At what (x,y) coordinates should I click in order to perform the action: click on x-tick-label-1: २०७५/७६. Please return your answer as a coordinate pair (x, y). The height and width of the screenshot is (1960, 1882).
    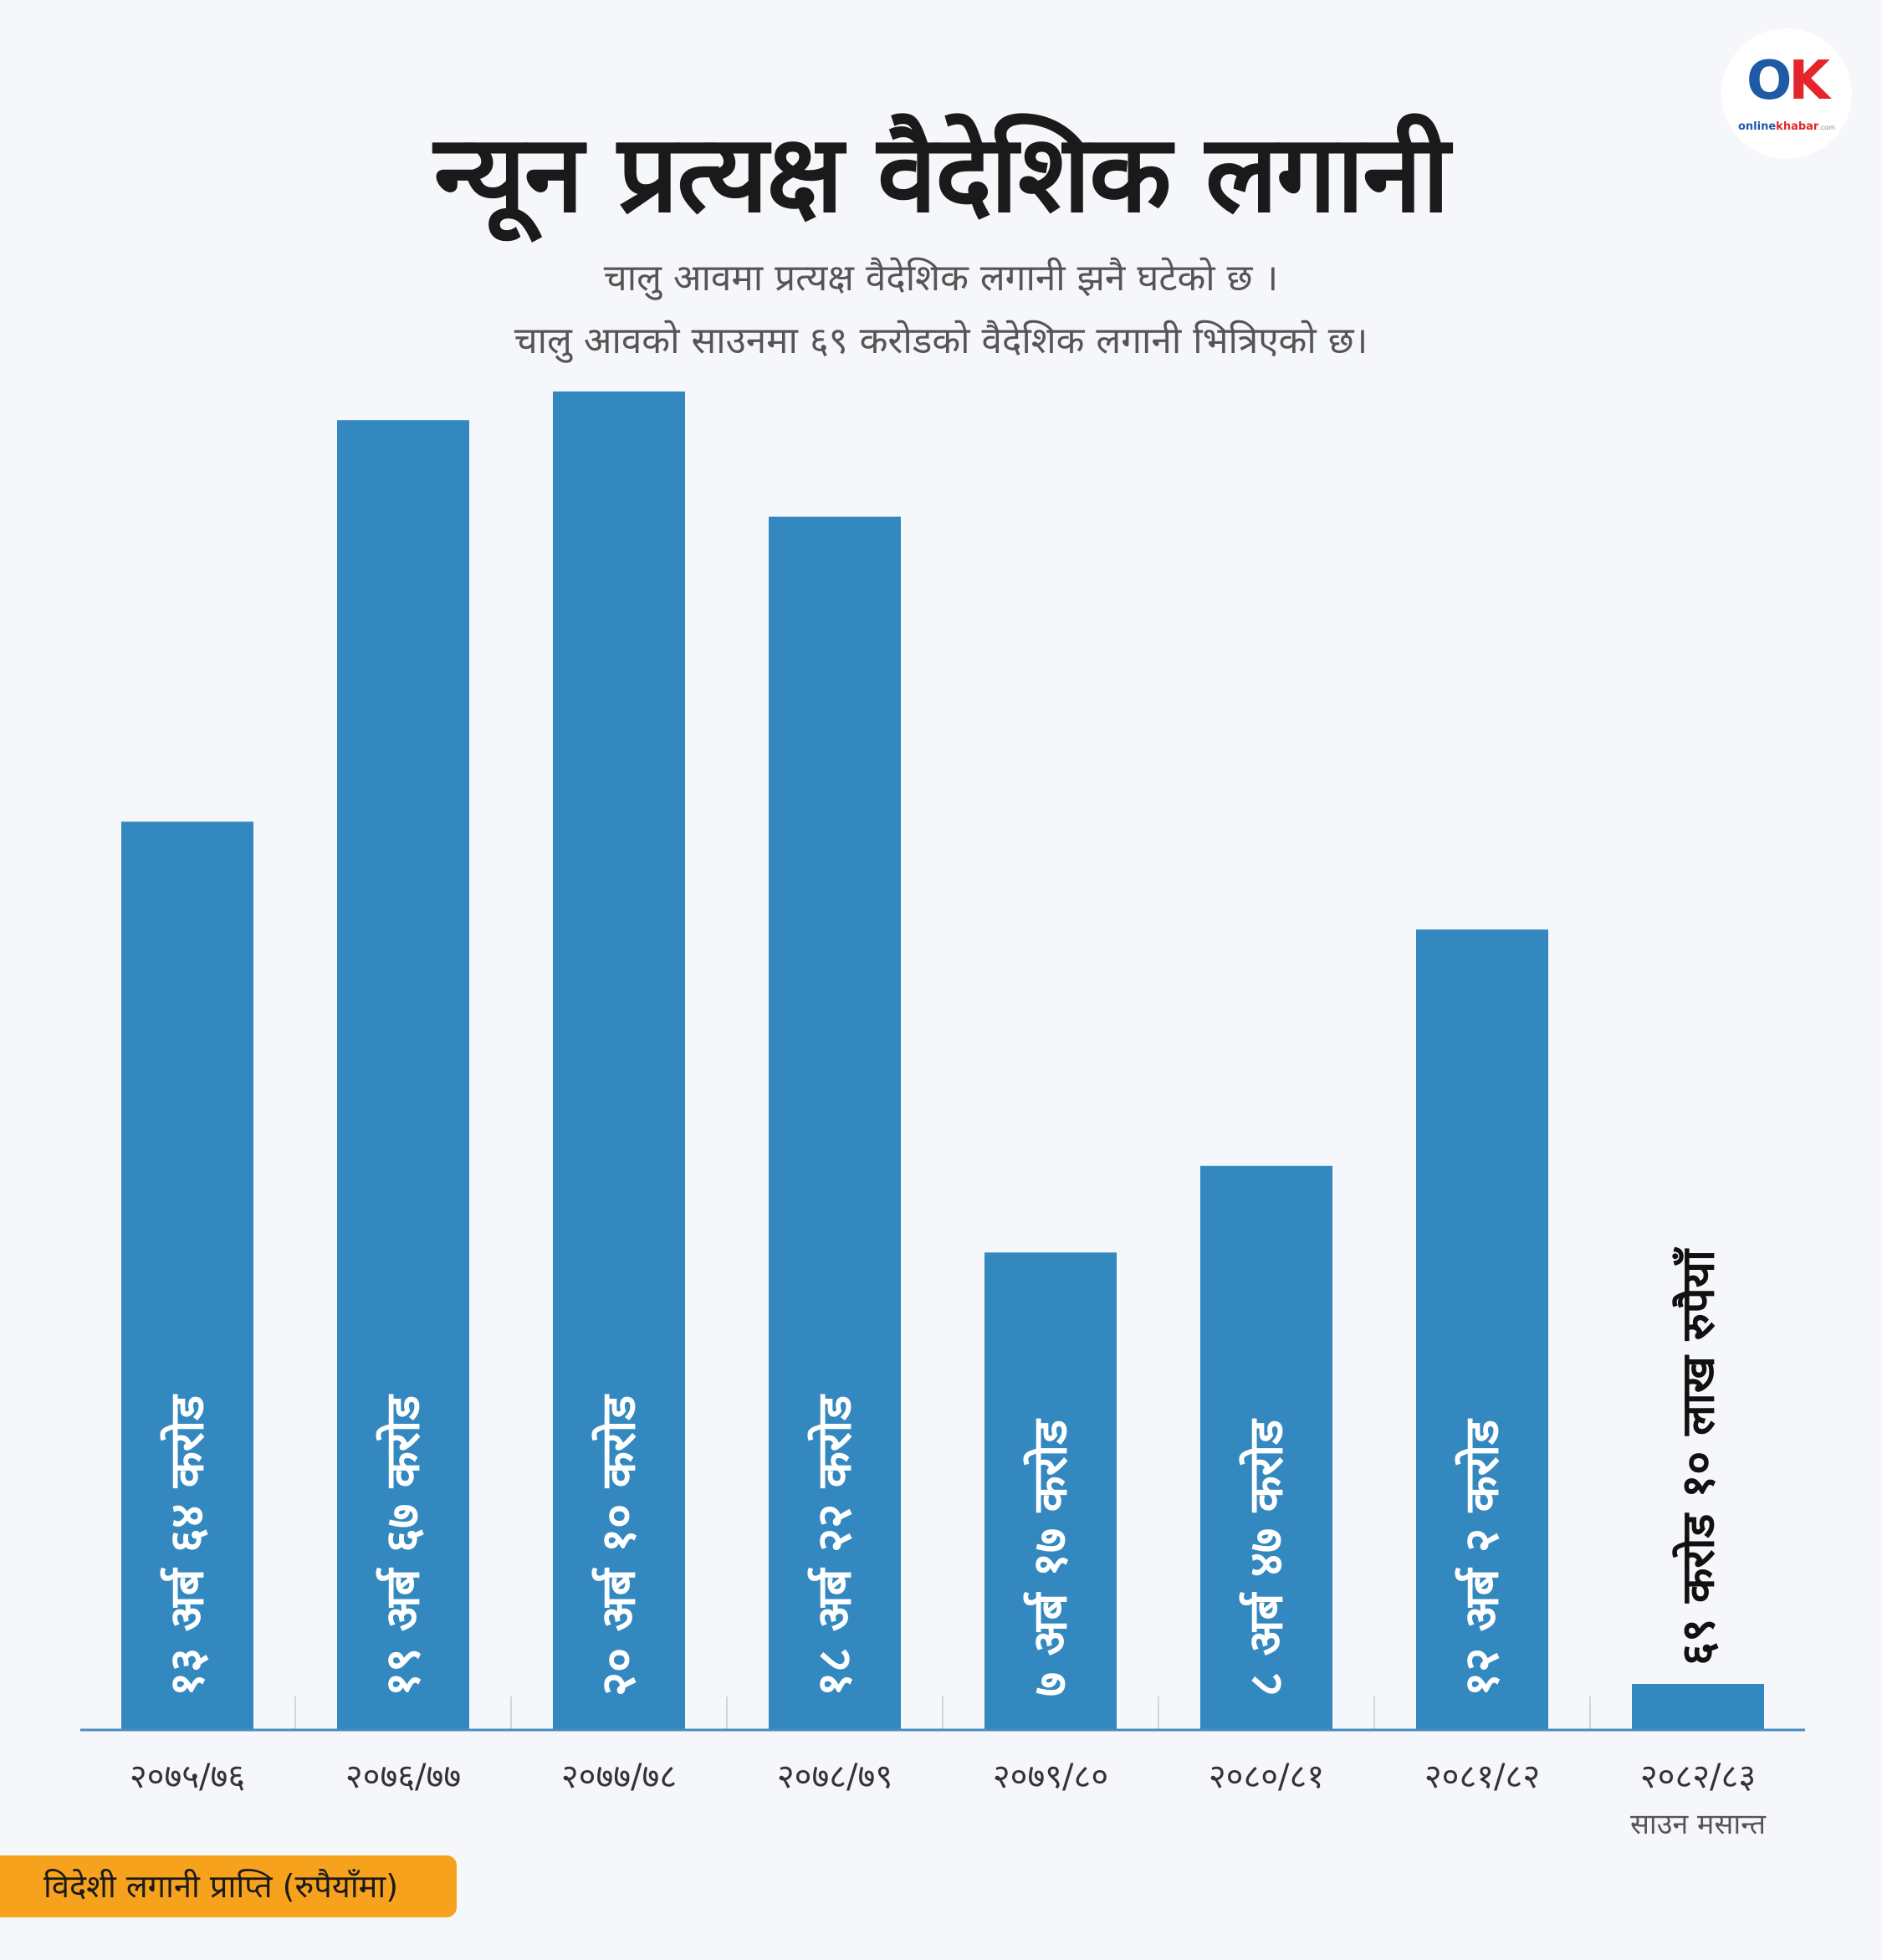
    Looking at the image, I should click on (187, 1777).